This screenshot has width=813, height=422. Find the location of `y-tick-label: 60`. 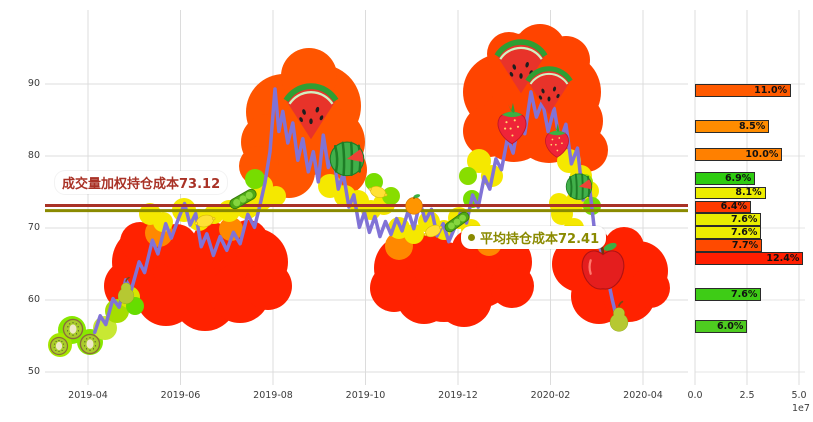

y-tick-label: 60 is located at coordinates (33, 299).